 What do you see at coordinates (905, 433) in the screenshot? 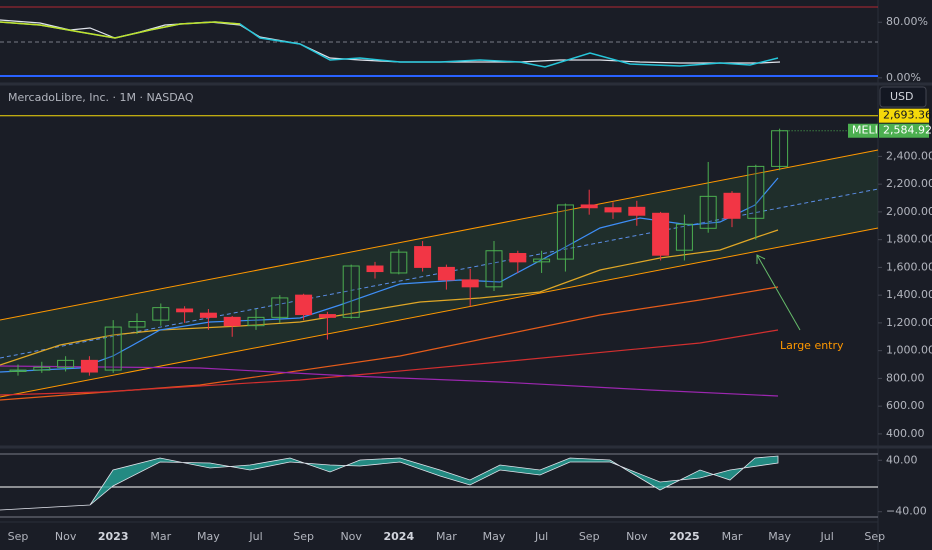
I see `price-tick-label: 400.00` at bounding box center [905, 433].